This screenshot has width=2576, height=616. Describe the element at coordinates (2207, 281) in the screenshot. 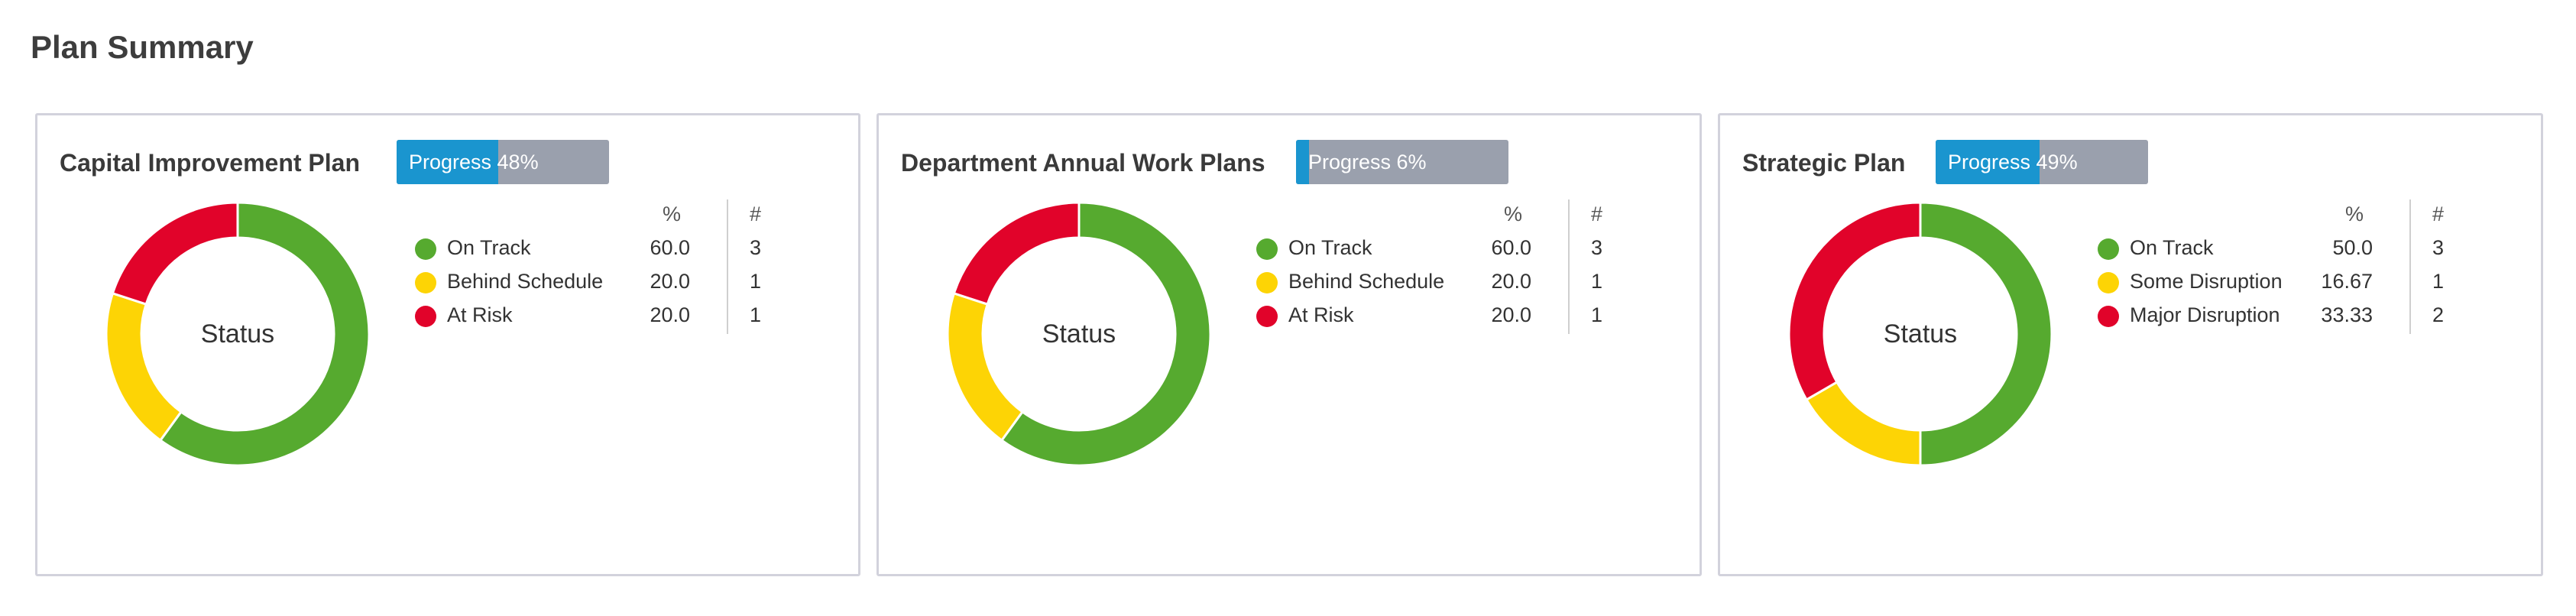

I see `legend-label: Some Disruption` at that location.